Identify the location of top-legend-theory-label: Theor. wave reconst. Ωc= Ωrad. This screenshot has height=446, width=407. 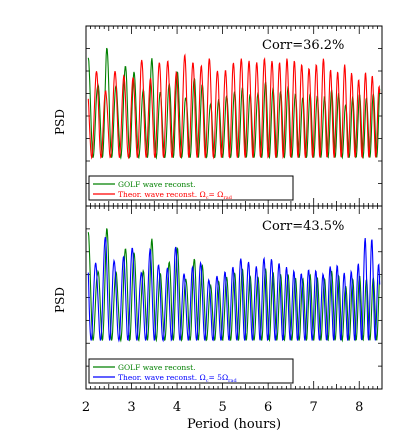
(175, 195).